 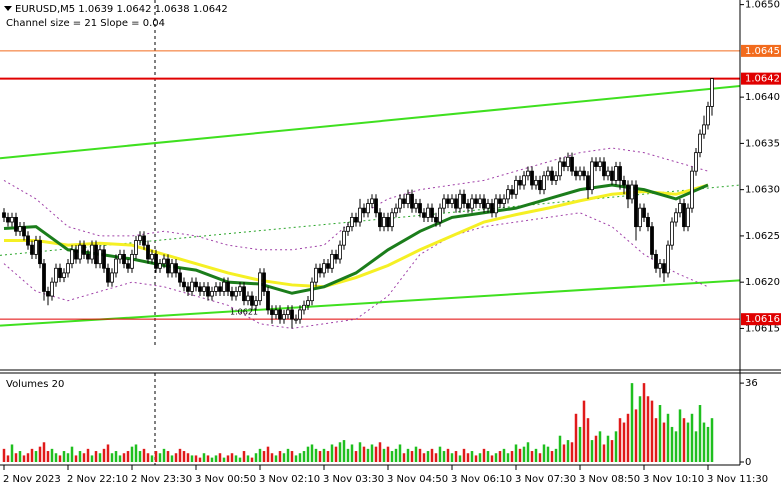 What do you see at coordinates (762, 190) in the screenshot?
I see `y-tick-label: 1.0630` at bounding box center [762, 190].